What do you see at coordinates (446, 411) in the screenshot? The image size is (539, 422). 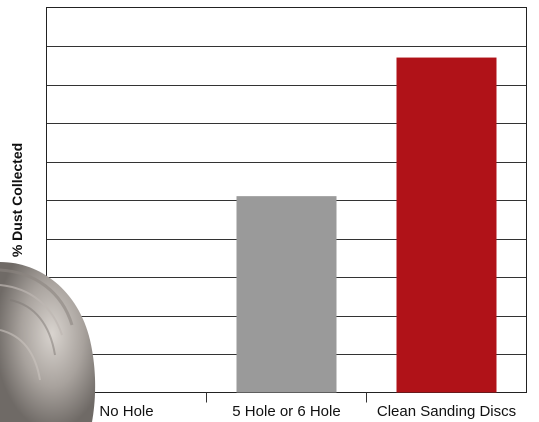 I see `x-tick-label: Clean Sanding Discs` at bounding box center [446, 411].